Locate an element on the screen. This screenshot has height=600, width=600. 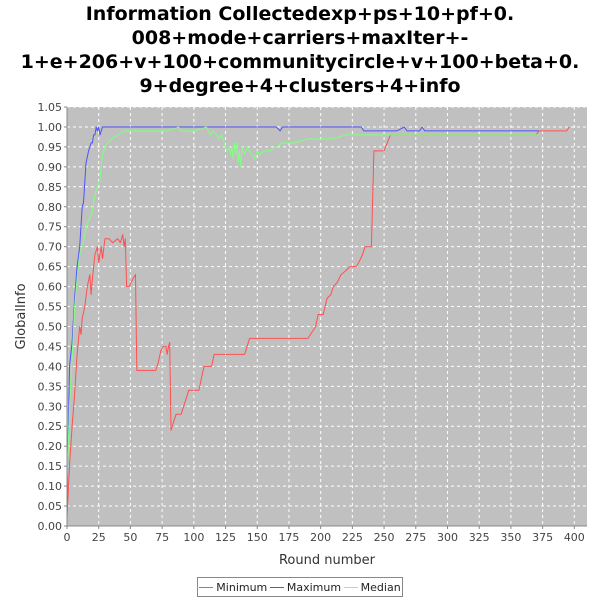
chart-title-line-4: 9+degree+4+clusters+4+info is located at coordinates (300, 86).